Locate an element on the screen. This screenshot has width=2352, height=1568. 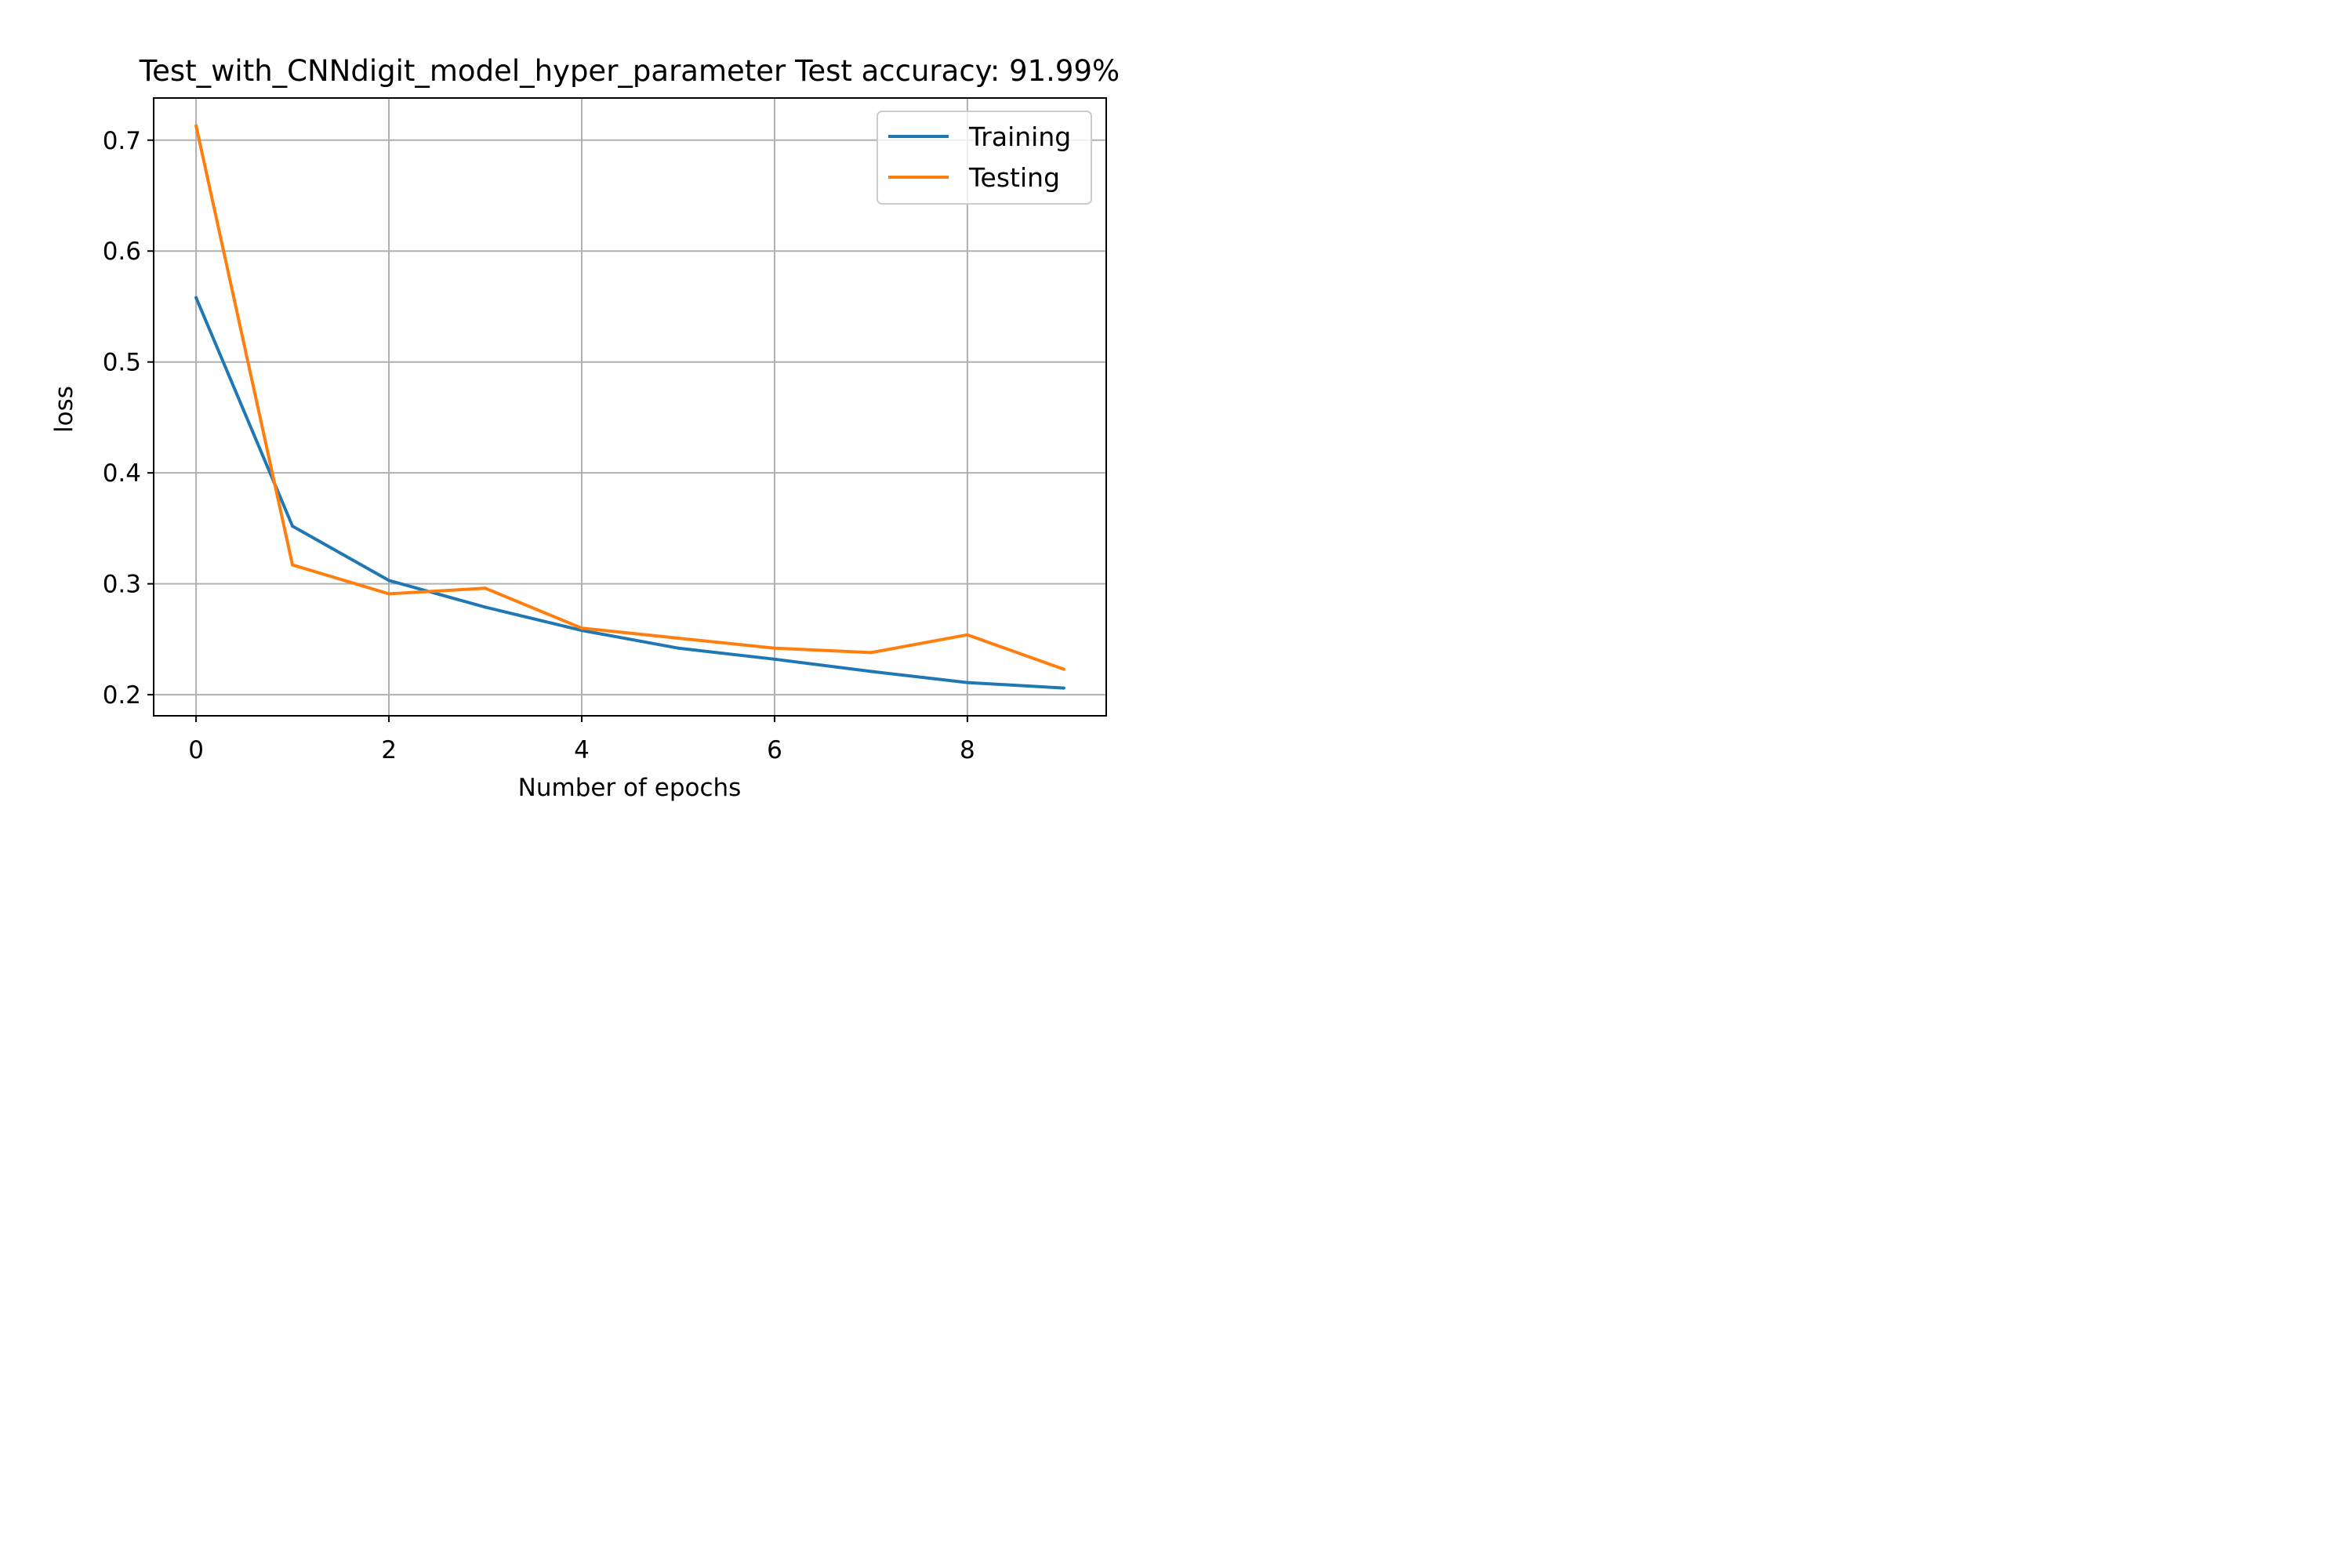
x-tick-label: 4 is located at coordinates (582, 750).